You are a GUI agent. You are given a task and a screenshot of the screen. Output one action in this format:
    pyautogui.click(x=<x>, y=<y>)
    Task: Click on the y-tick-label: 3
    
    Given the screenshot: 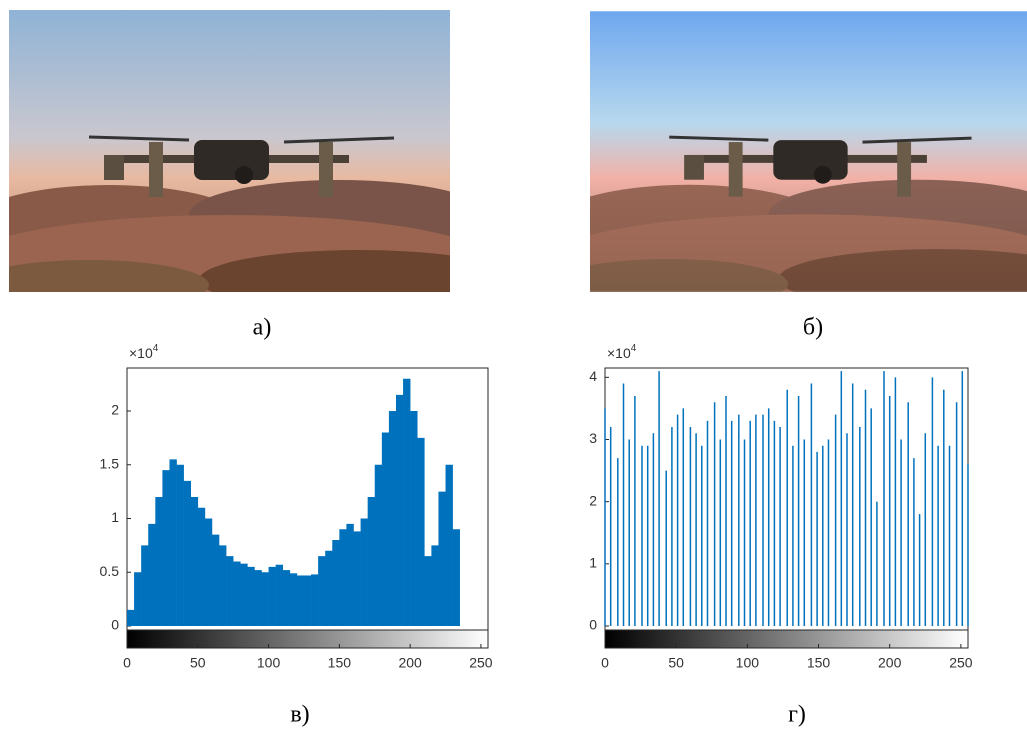 What is the action you would take?
    pyautogui.click(x=593, y=438)
    